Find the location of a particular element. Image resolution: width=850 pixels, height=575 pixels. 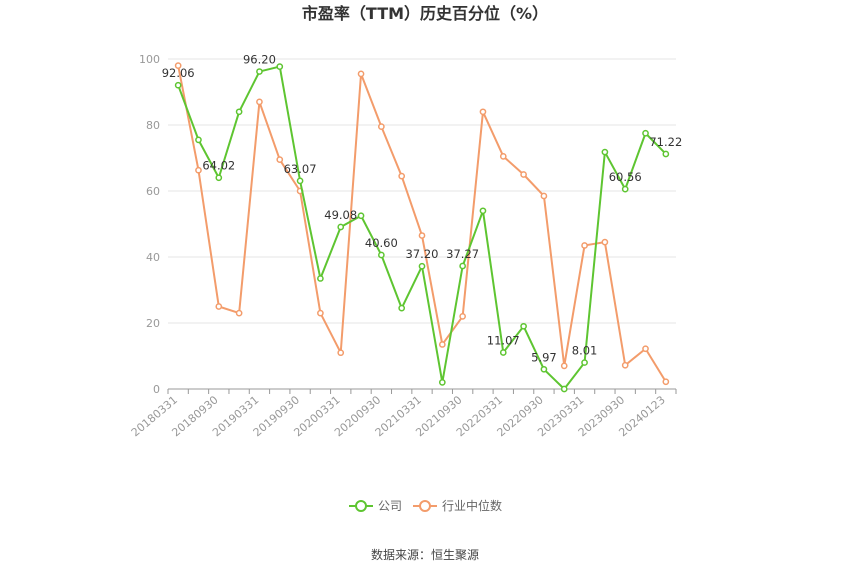

data-label: 49.08 is located at coordinates (340, 215).